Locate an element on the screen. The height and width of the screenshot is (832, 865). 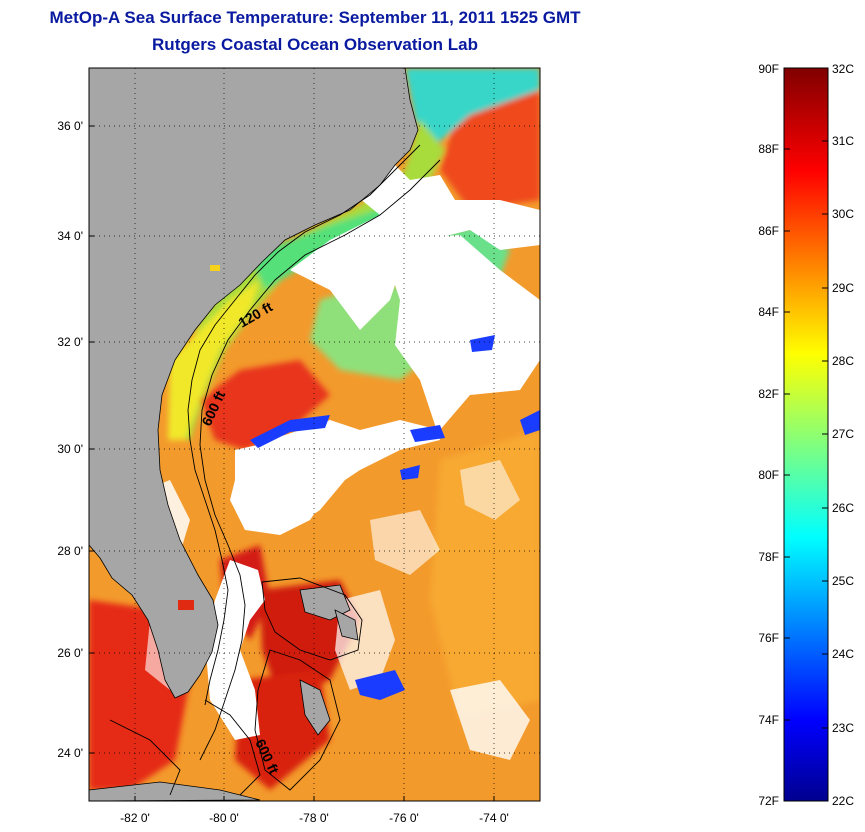
colorbar-c-label: 28C is located at coordinates (843, 361).